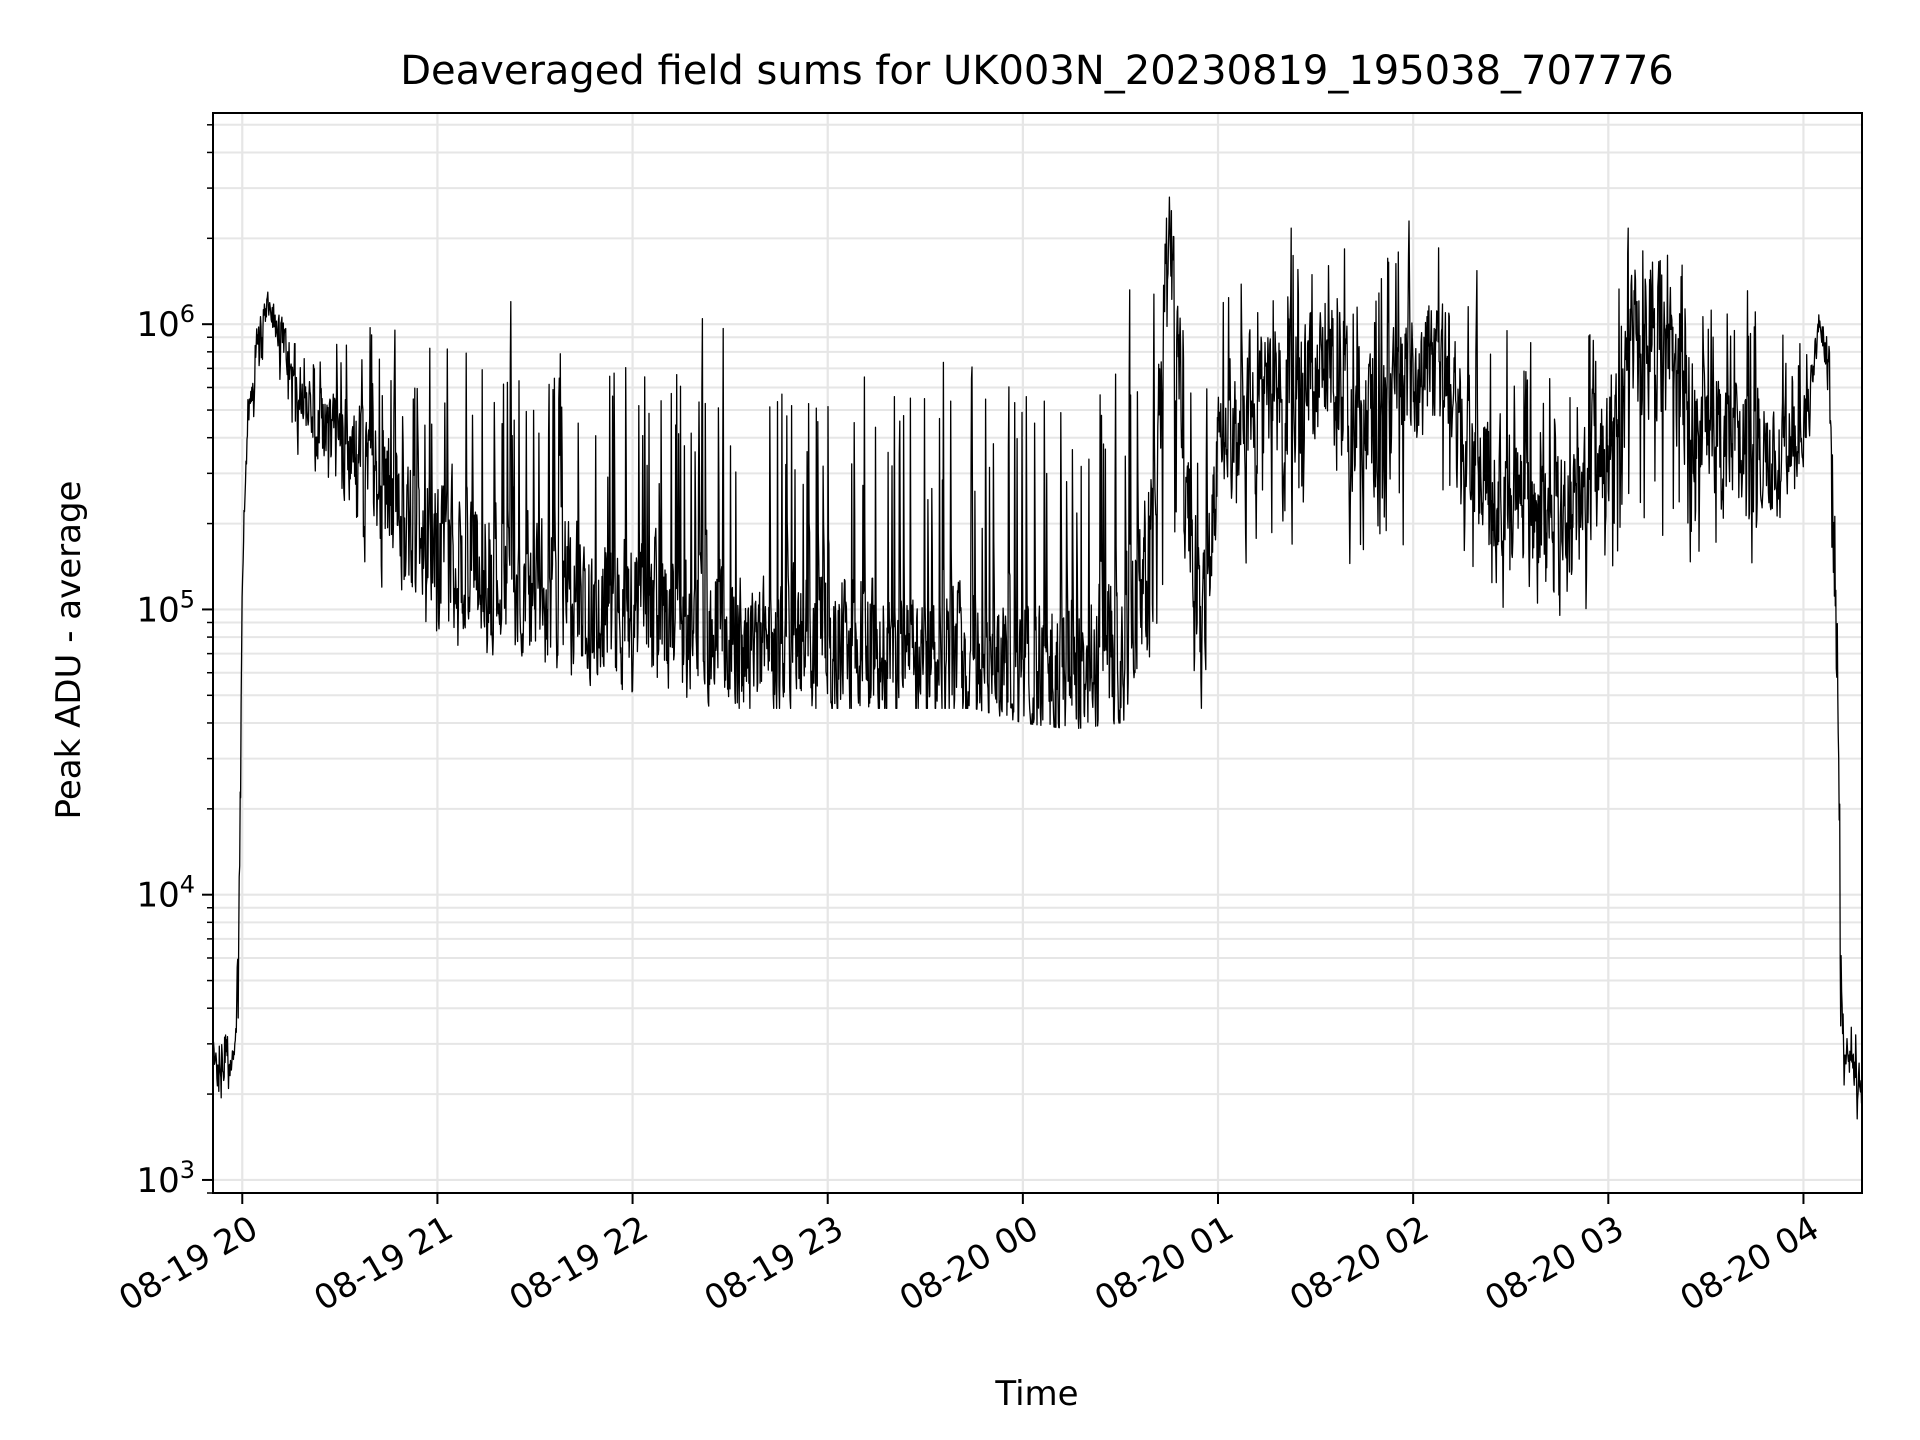 The height and width of the screenshot is (1440, 1920). I want to click on y-tick-label: 10⁴, so click(165, 893).